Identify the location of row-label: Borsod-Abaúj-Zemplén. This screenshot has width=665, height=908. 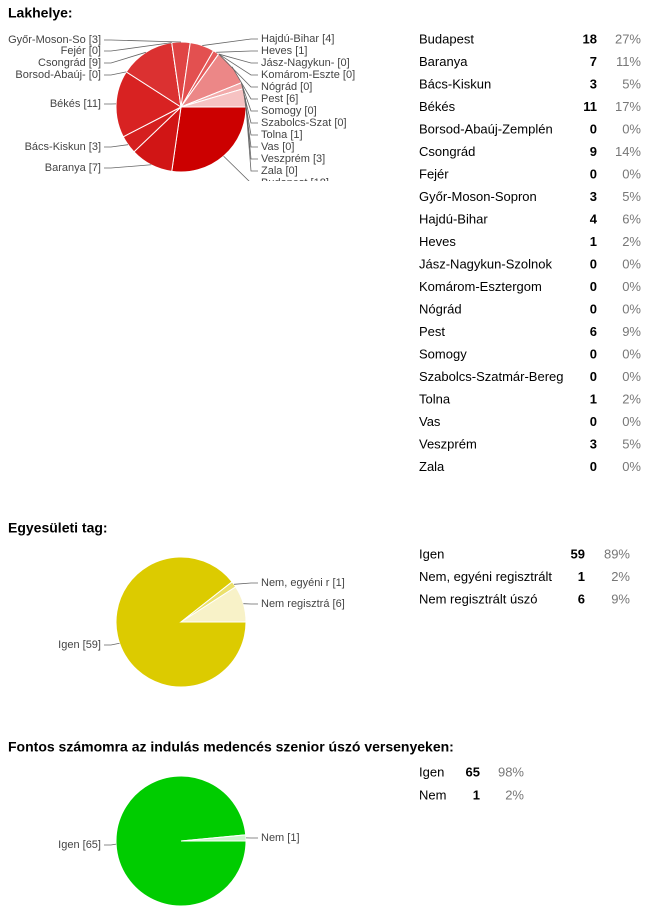
(486, 128).